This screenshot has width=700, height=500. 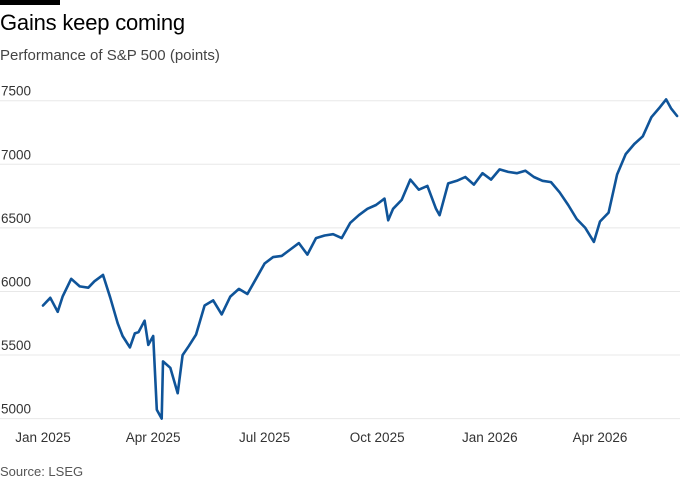 What do you see at coordinates (16, 91) in the screenshot?
I see `y-tick-label: 7500` at bounding box center [16, 91].